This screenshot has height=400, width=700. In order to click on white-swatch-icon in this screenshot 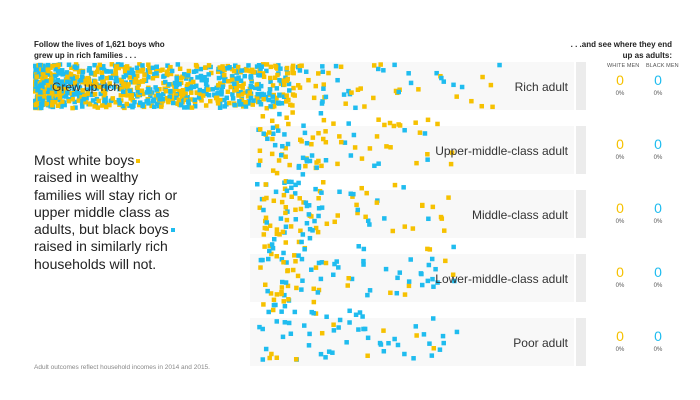, I will do `click(138, 161)`.